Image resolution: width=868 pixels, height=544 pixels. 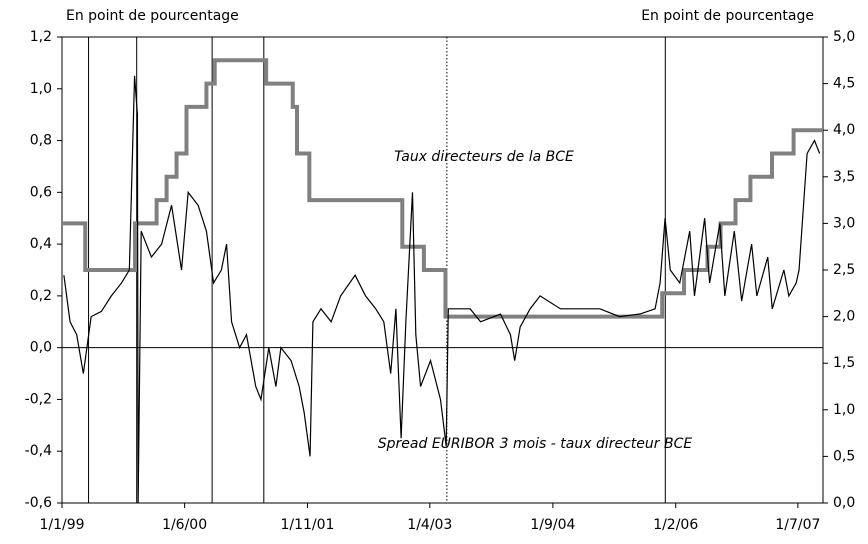 What do you see at coordinates (552, 525) in the screenshot?
I see `x-tick-label: 1/9/04` at bounding box center [552, 525].